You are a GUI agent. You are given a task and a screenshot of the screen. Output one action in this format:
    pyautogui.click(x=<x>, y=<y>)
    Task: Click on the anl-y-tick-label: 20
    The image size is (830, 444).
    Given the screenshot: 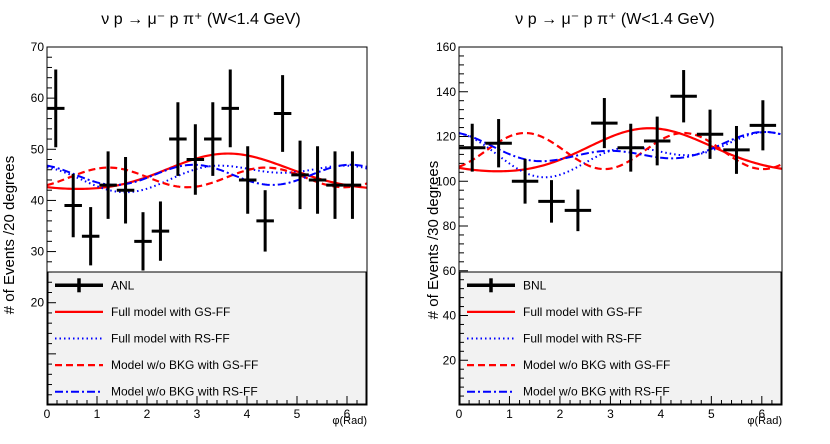 What is the action you would take?
    pyautogui.click(x=38, y=303)
    